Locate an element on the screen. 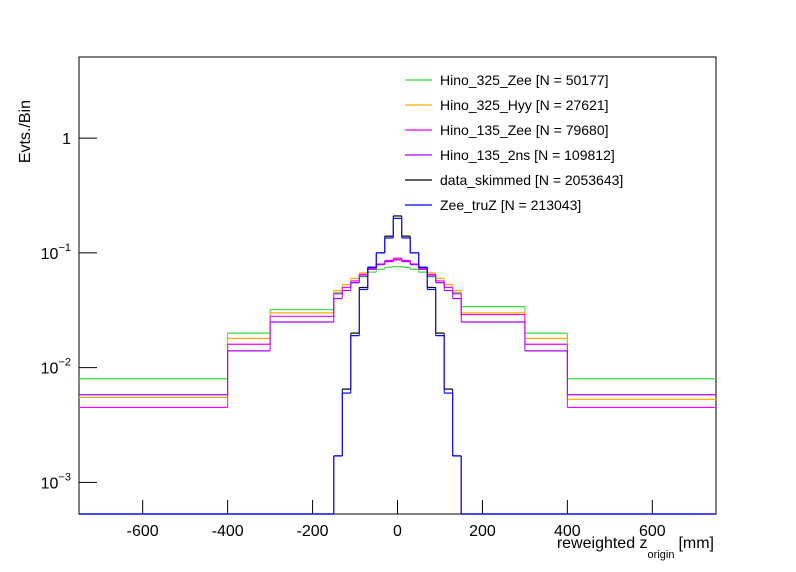 This screenshot has height=572, width=796. x-tick-label: -200 is located at coordinates (313, 531).